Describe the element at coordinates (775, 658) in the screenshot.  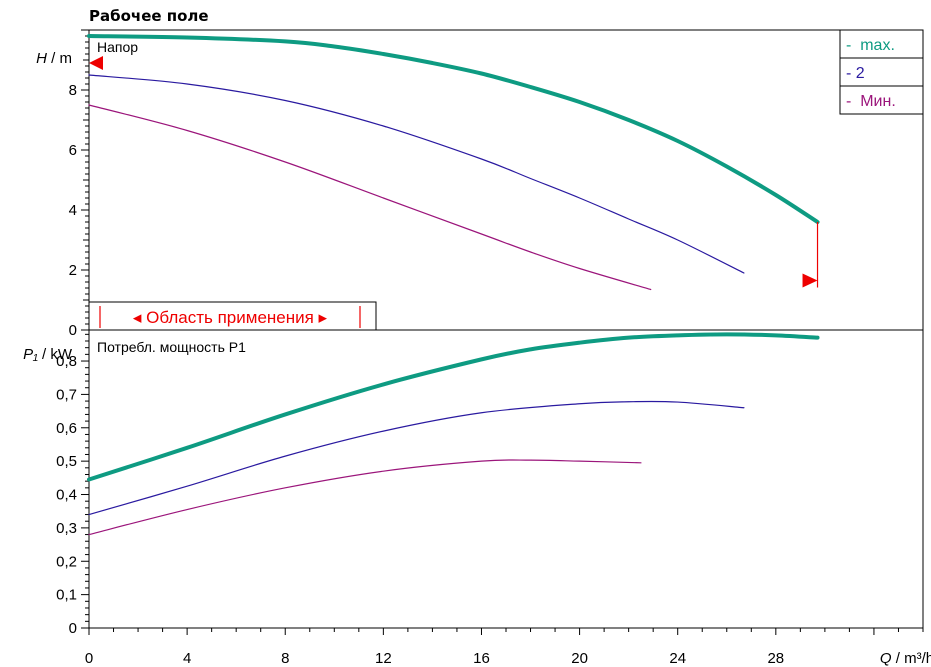
I see `x-tick-label: 28` at that location.